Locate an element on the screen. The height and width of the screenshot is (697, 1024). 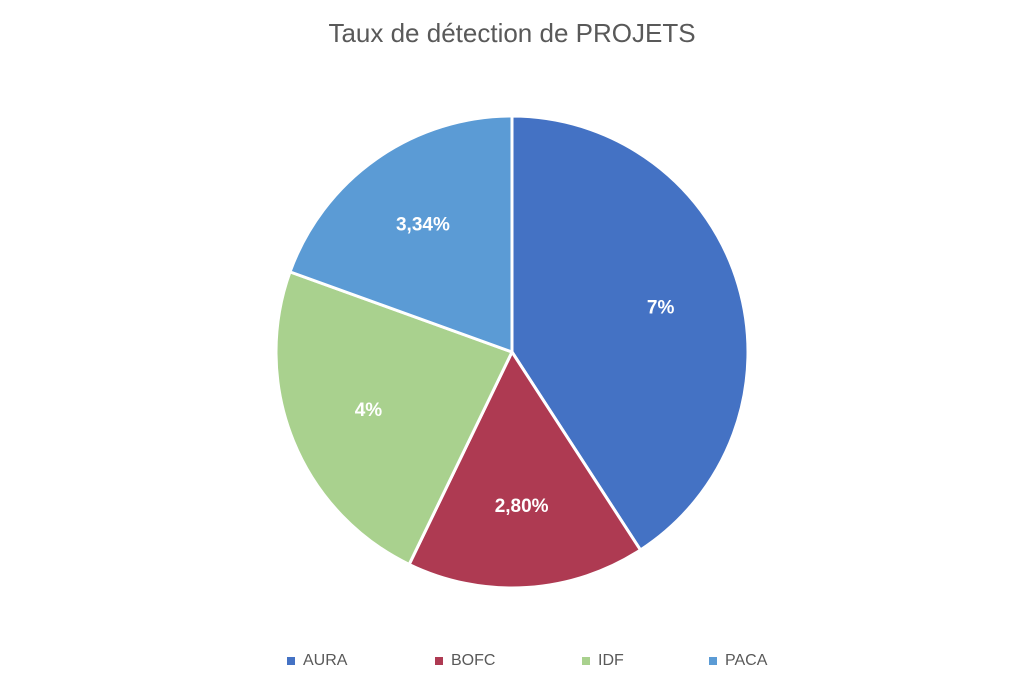
data-label-aura: 7% is located at coordinates (661, 308).